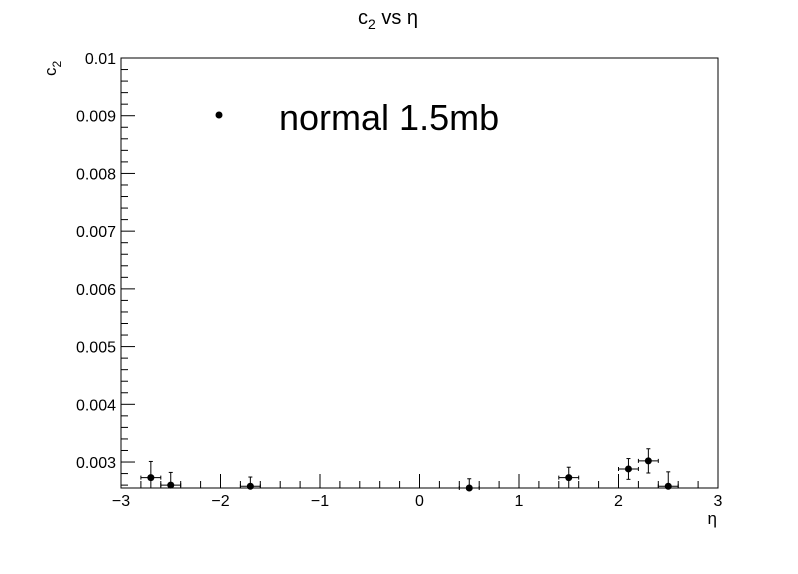 The image size is (798, 574). I want to click on data-points, so click(409, 470).